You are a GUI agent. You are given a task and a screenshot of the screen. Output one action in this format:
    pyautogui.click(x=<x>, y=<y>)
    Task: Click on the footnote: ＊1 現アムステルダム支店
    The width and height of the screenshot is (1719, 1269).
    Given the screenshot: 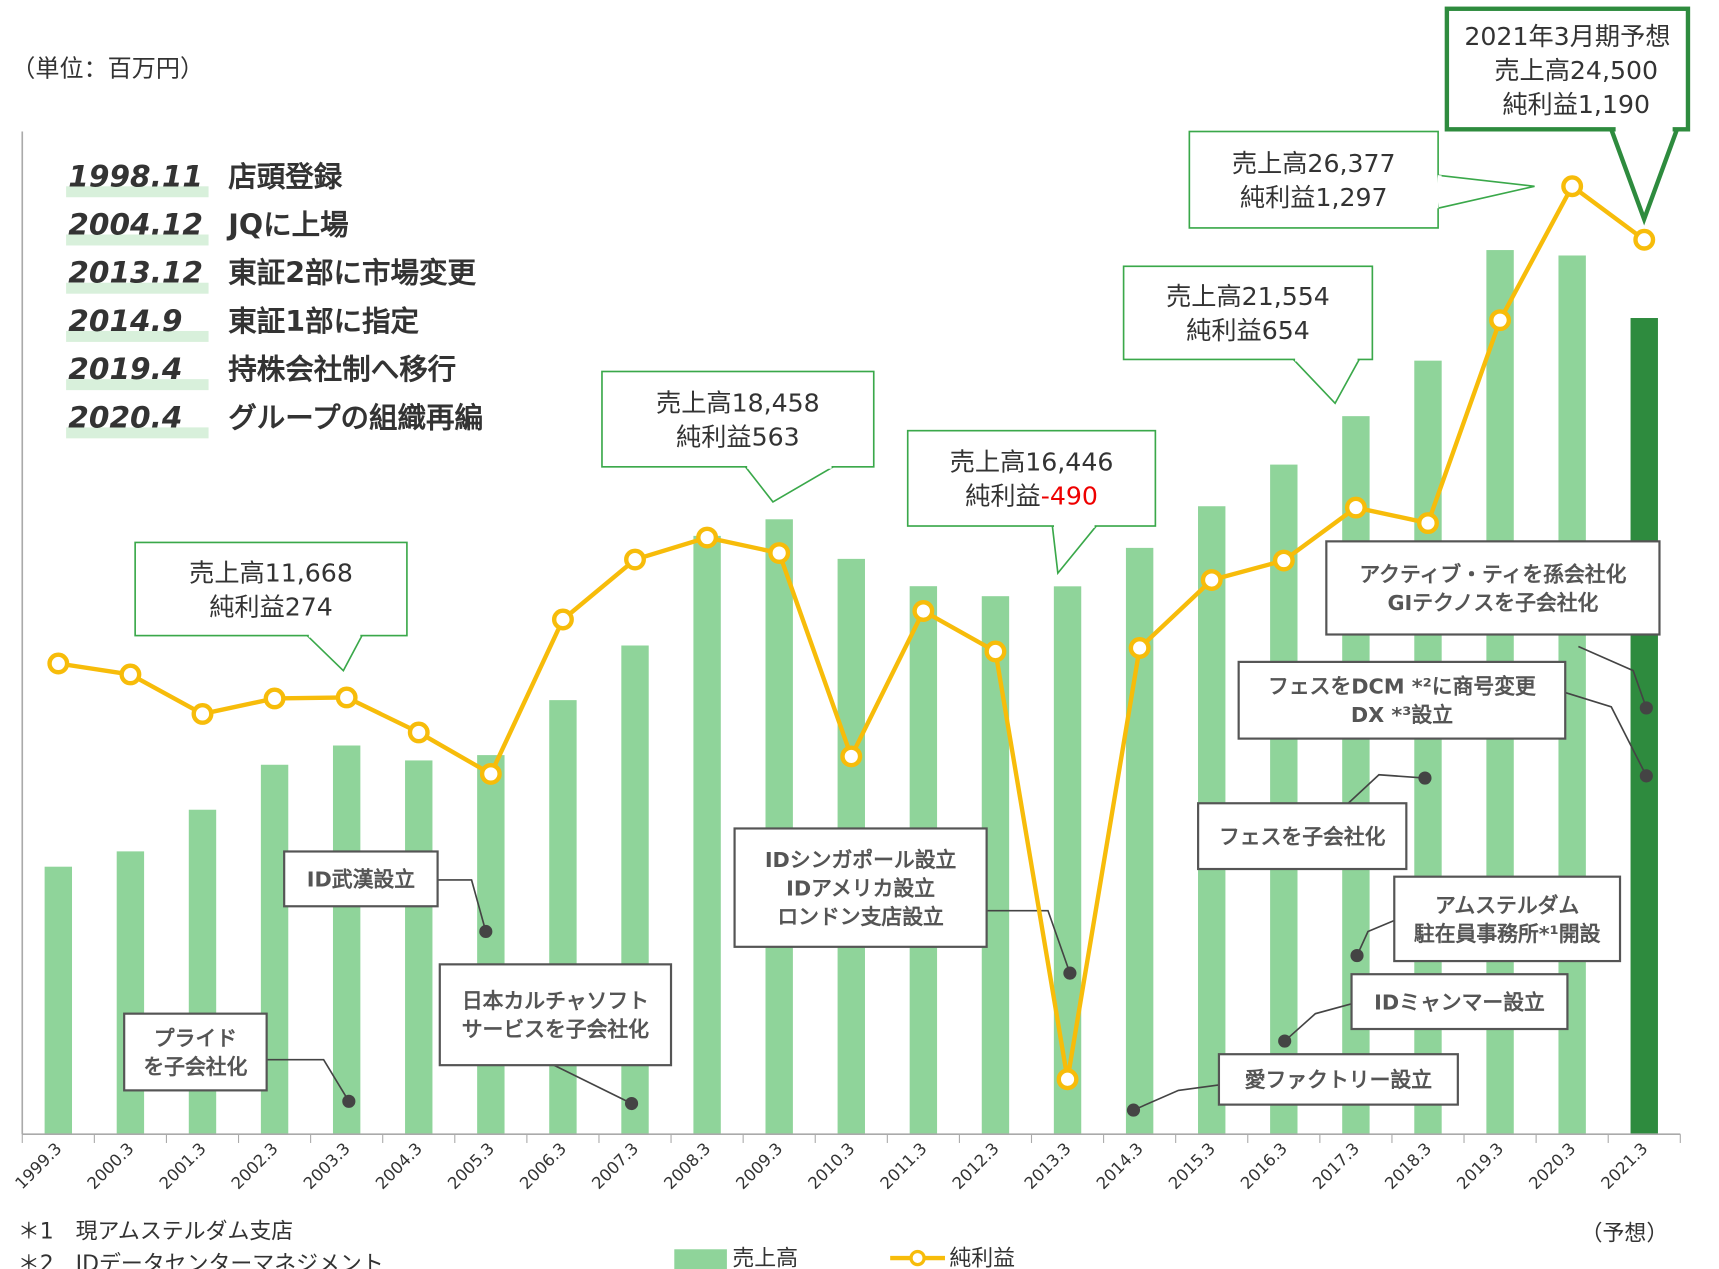 What is the action you would take?
    pyautogui.click(x=155, y=1231)
    